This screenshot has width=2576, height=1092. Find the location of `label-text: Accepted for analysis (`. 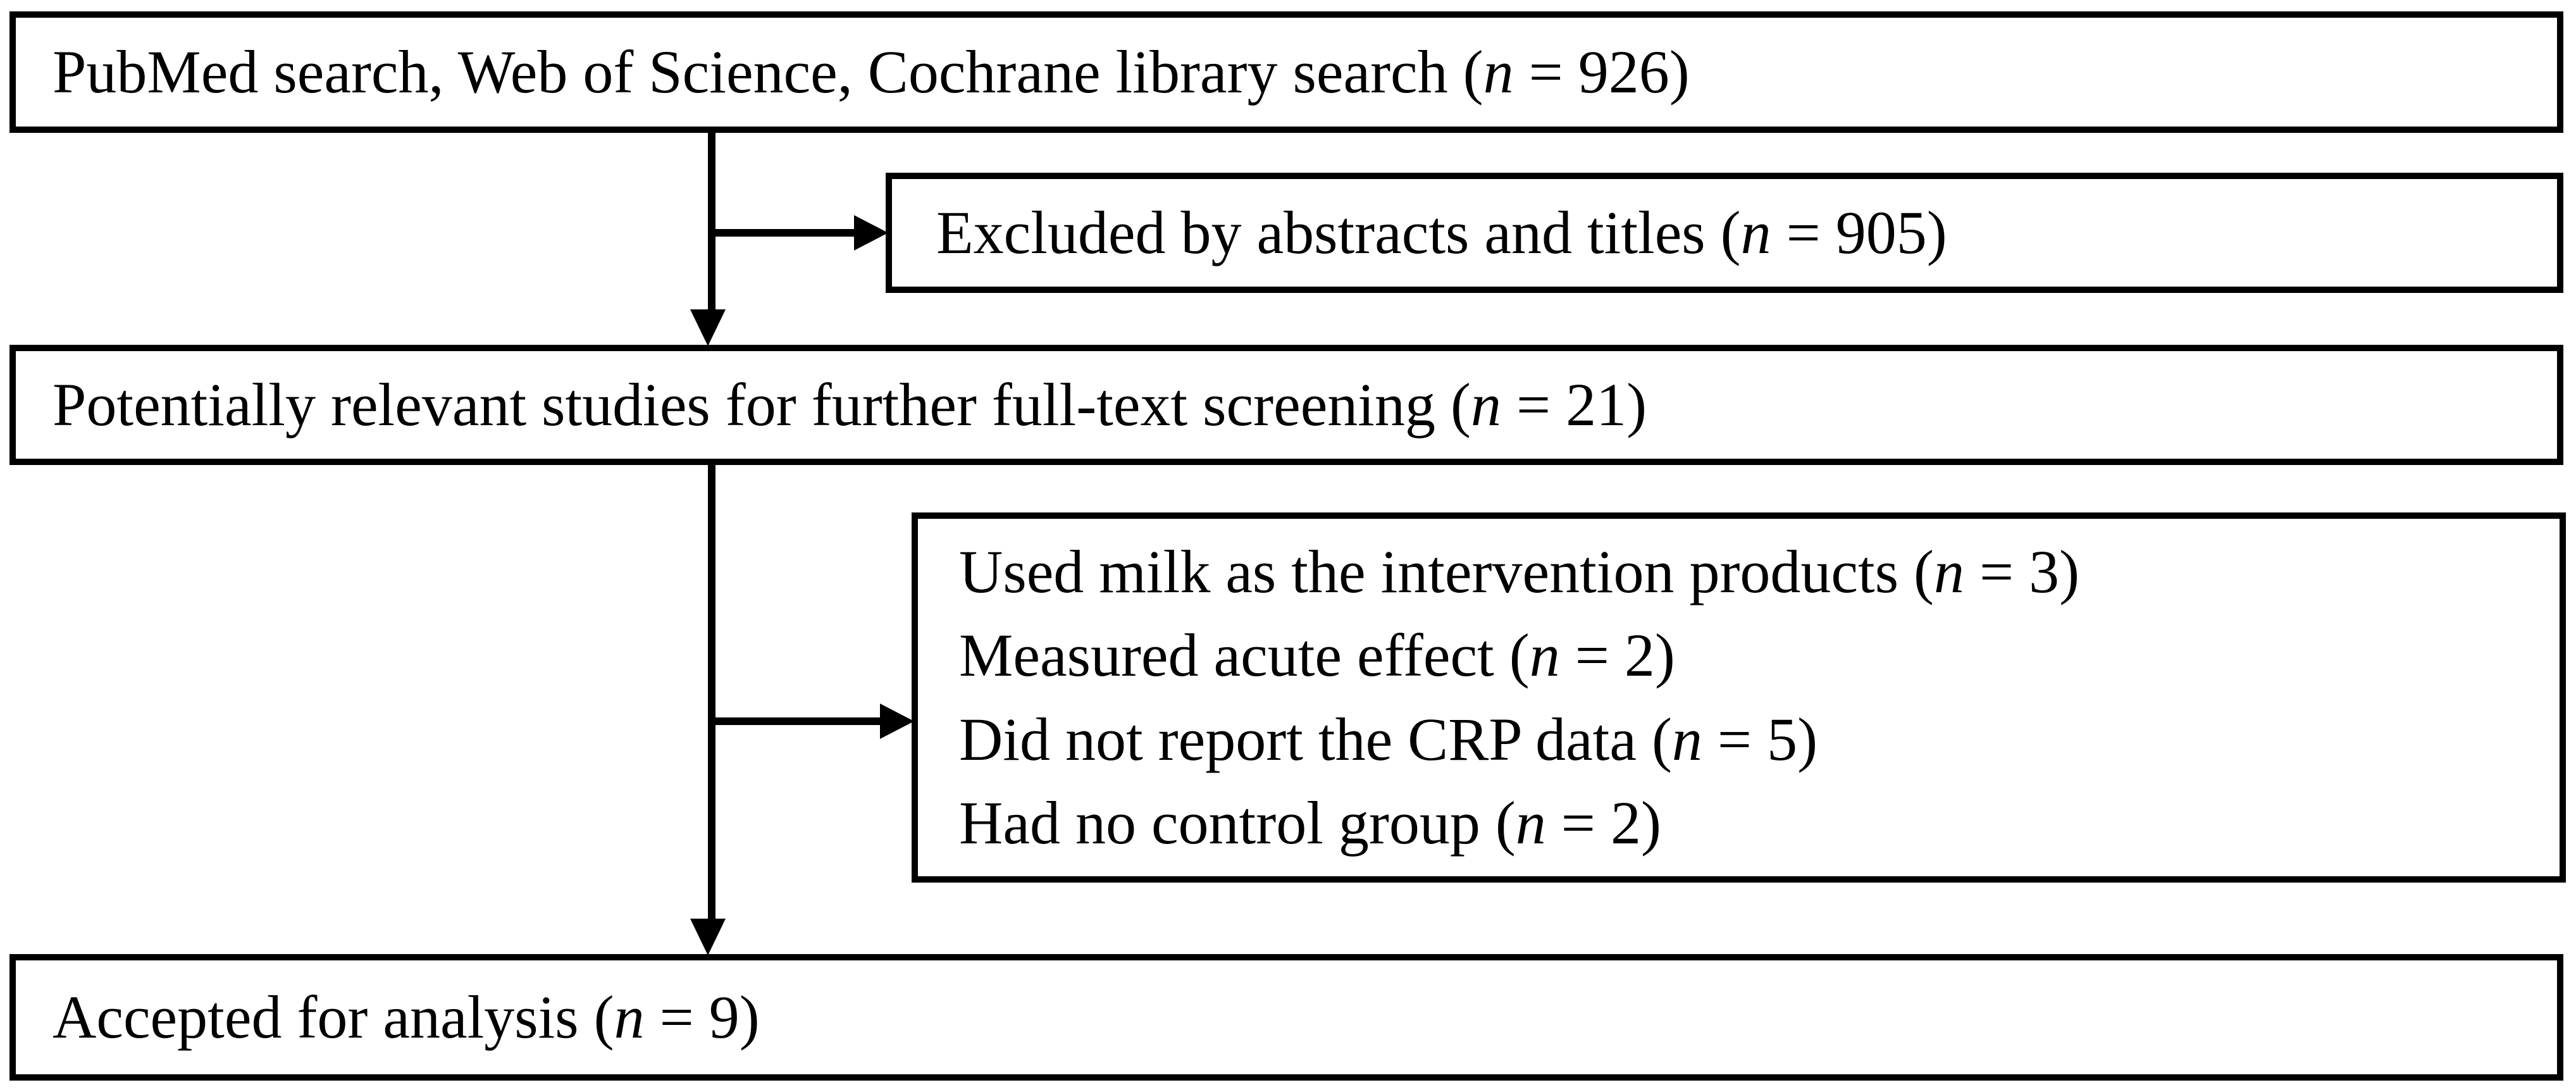

label-text: Accepted for analysis ( is located at coordinates (334, 1017).